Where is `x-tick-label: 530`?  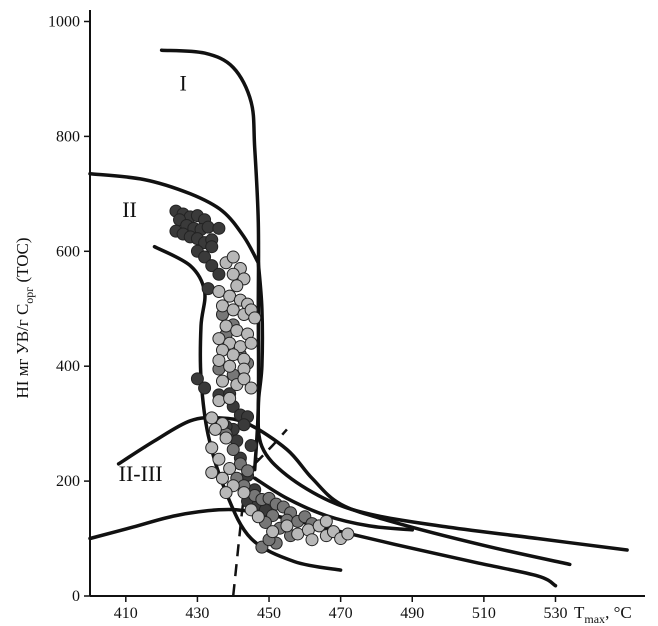 x-tick-label: 530 is located at coordinates (555, 613).